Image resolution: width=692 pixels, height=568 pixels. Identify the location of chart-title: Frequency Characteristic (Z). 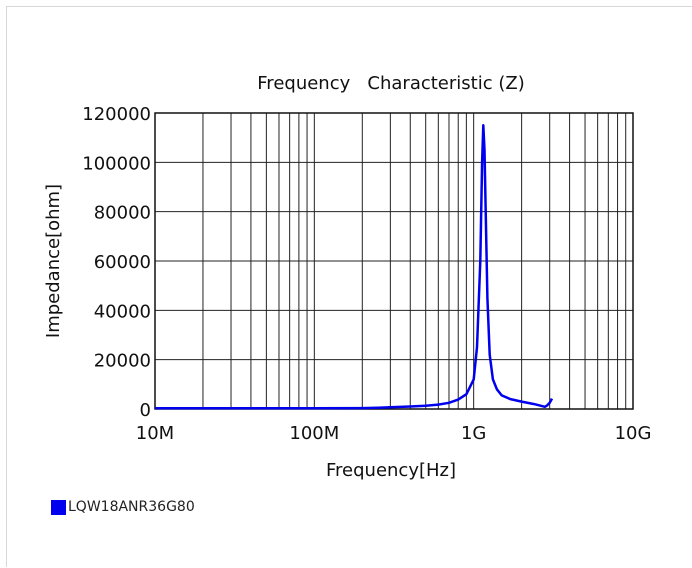
(390, 83).